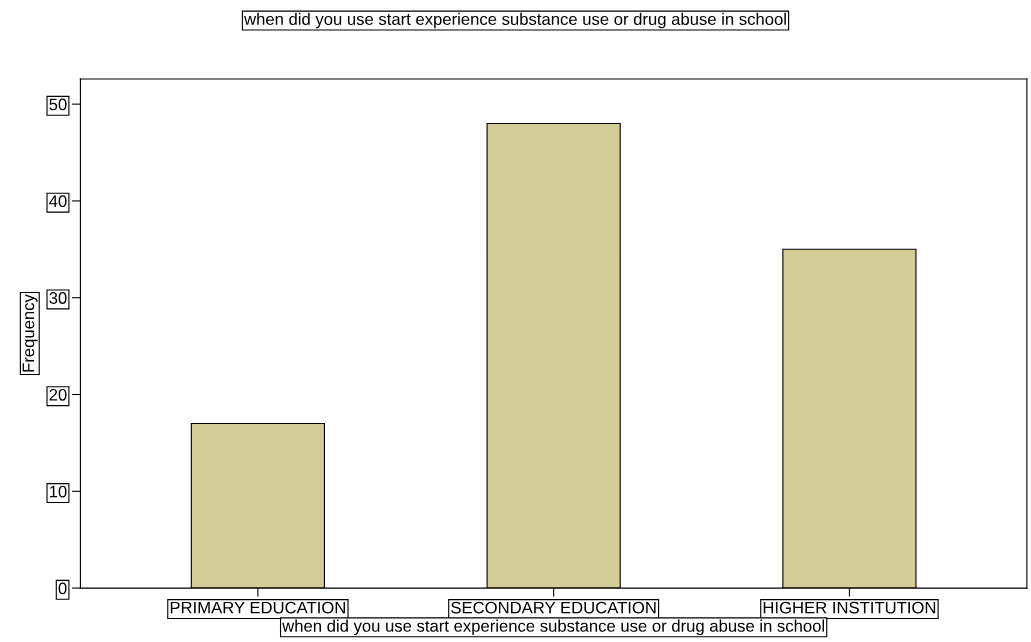 This screenshot has height=642, width=1031. Describe the element at coordinates (58, 298) in the screenshot. I see `y-tick-label: 30` at that location.